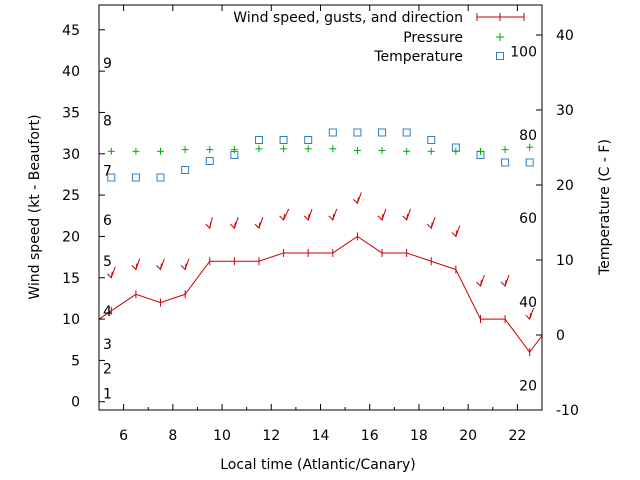 The width and height of the screenshot is (640, 480). I want to click on y-tick-label: 45, so click(71, 31).